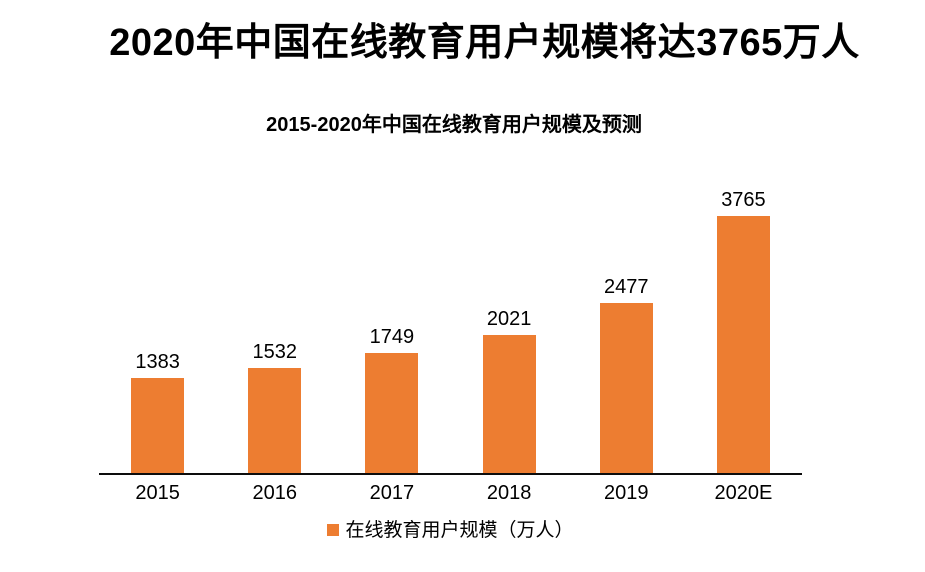 The height and width of the screenshot is (572, 925). I want to click on bar-column: 1532, so click(274, 331).